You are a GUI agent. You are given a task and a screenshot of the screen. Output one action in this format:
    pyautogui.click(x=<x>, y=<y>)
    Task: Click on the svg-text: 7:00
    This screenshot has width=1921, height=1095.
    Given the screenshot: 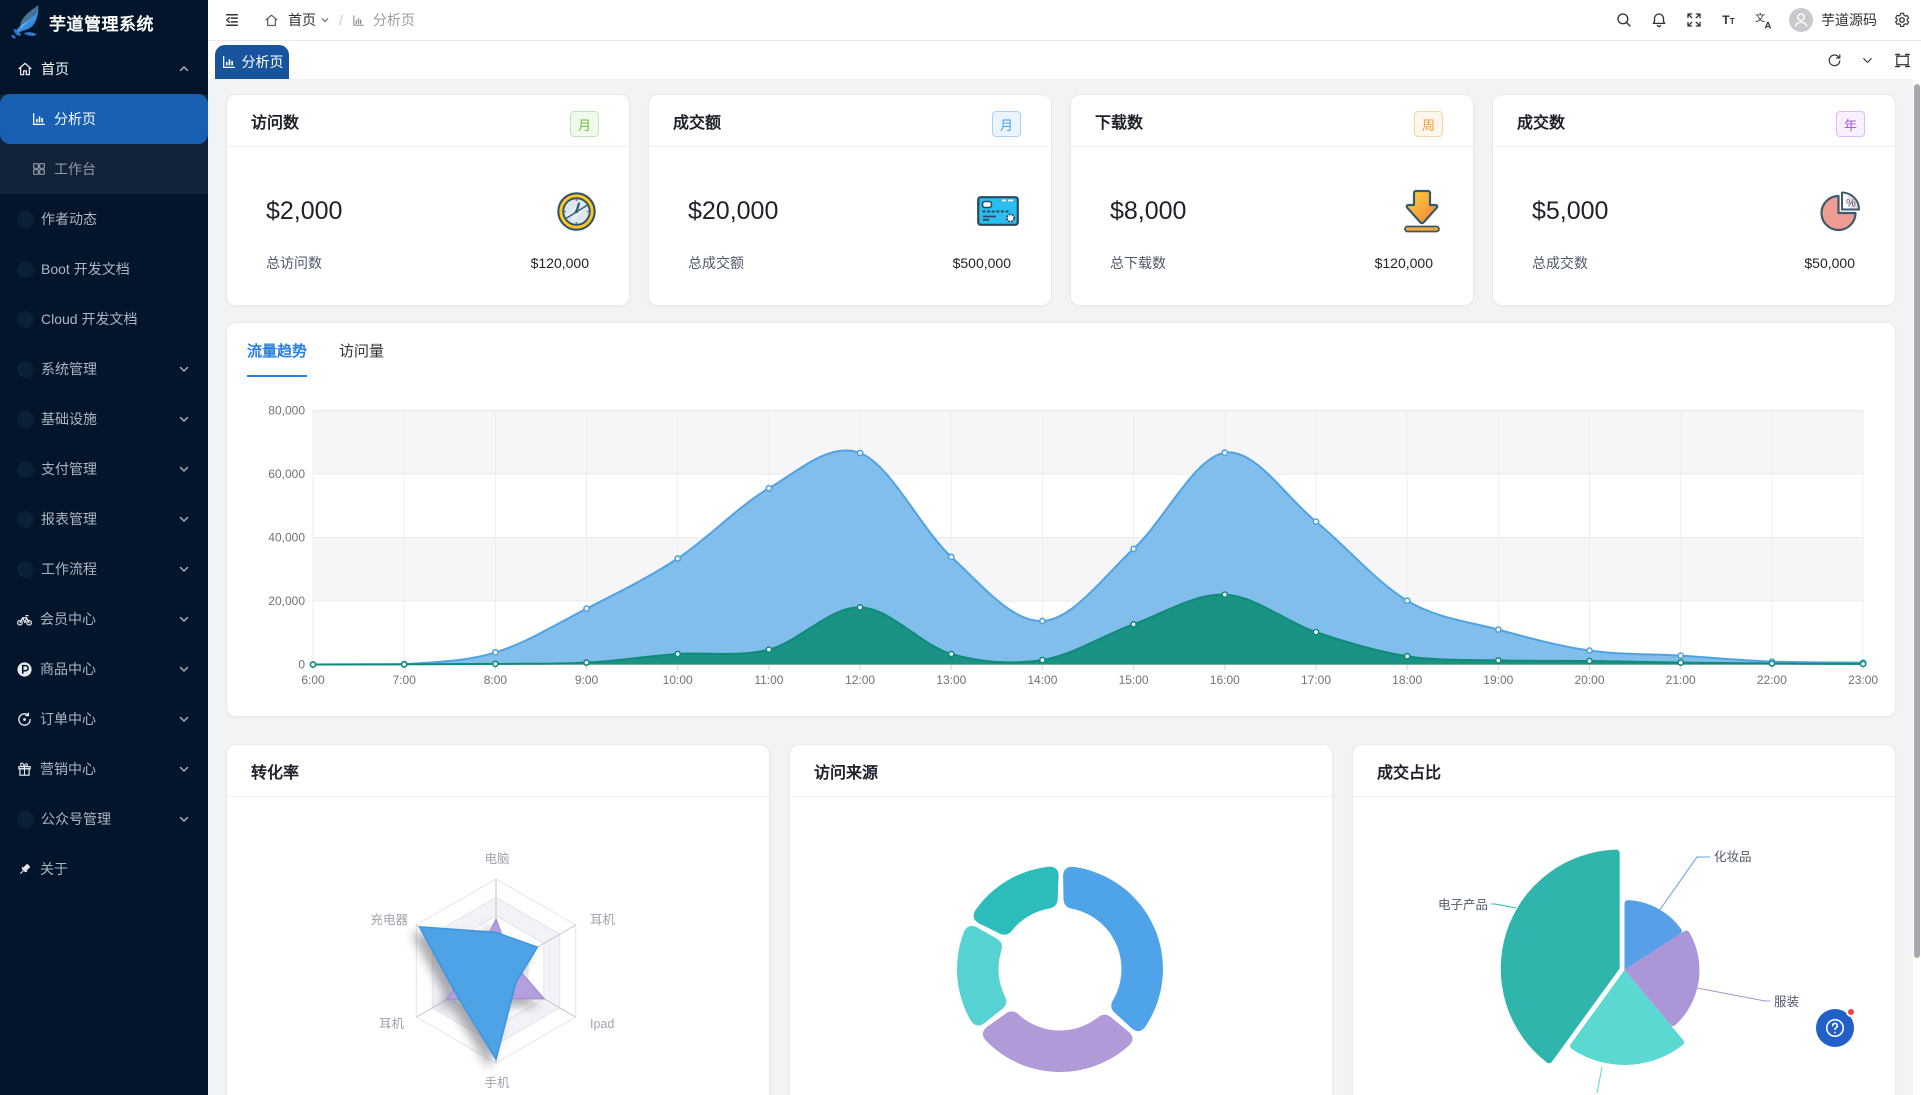 What is the action you would take?
    pyautogui.click(x=405, y=680)
    